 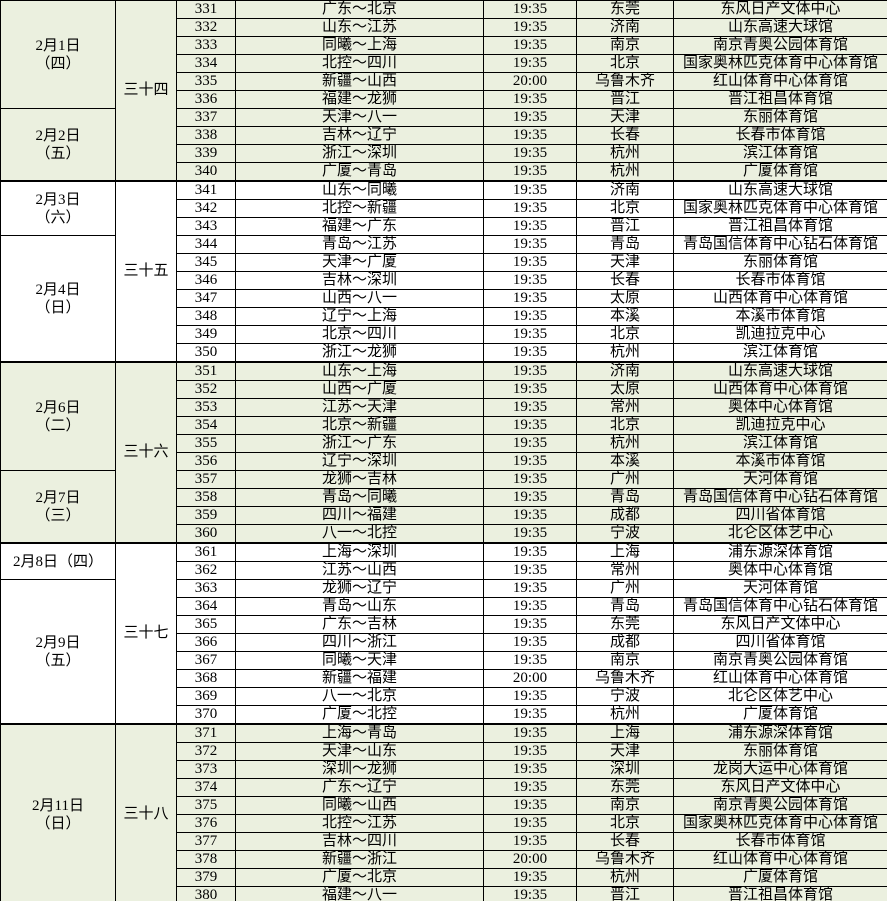 What do you see at coordinates (359, 461) in the screenshot?
I see `match-teams-cell: 辽宁～深圳` at bounding box center [359, 461].